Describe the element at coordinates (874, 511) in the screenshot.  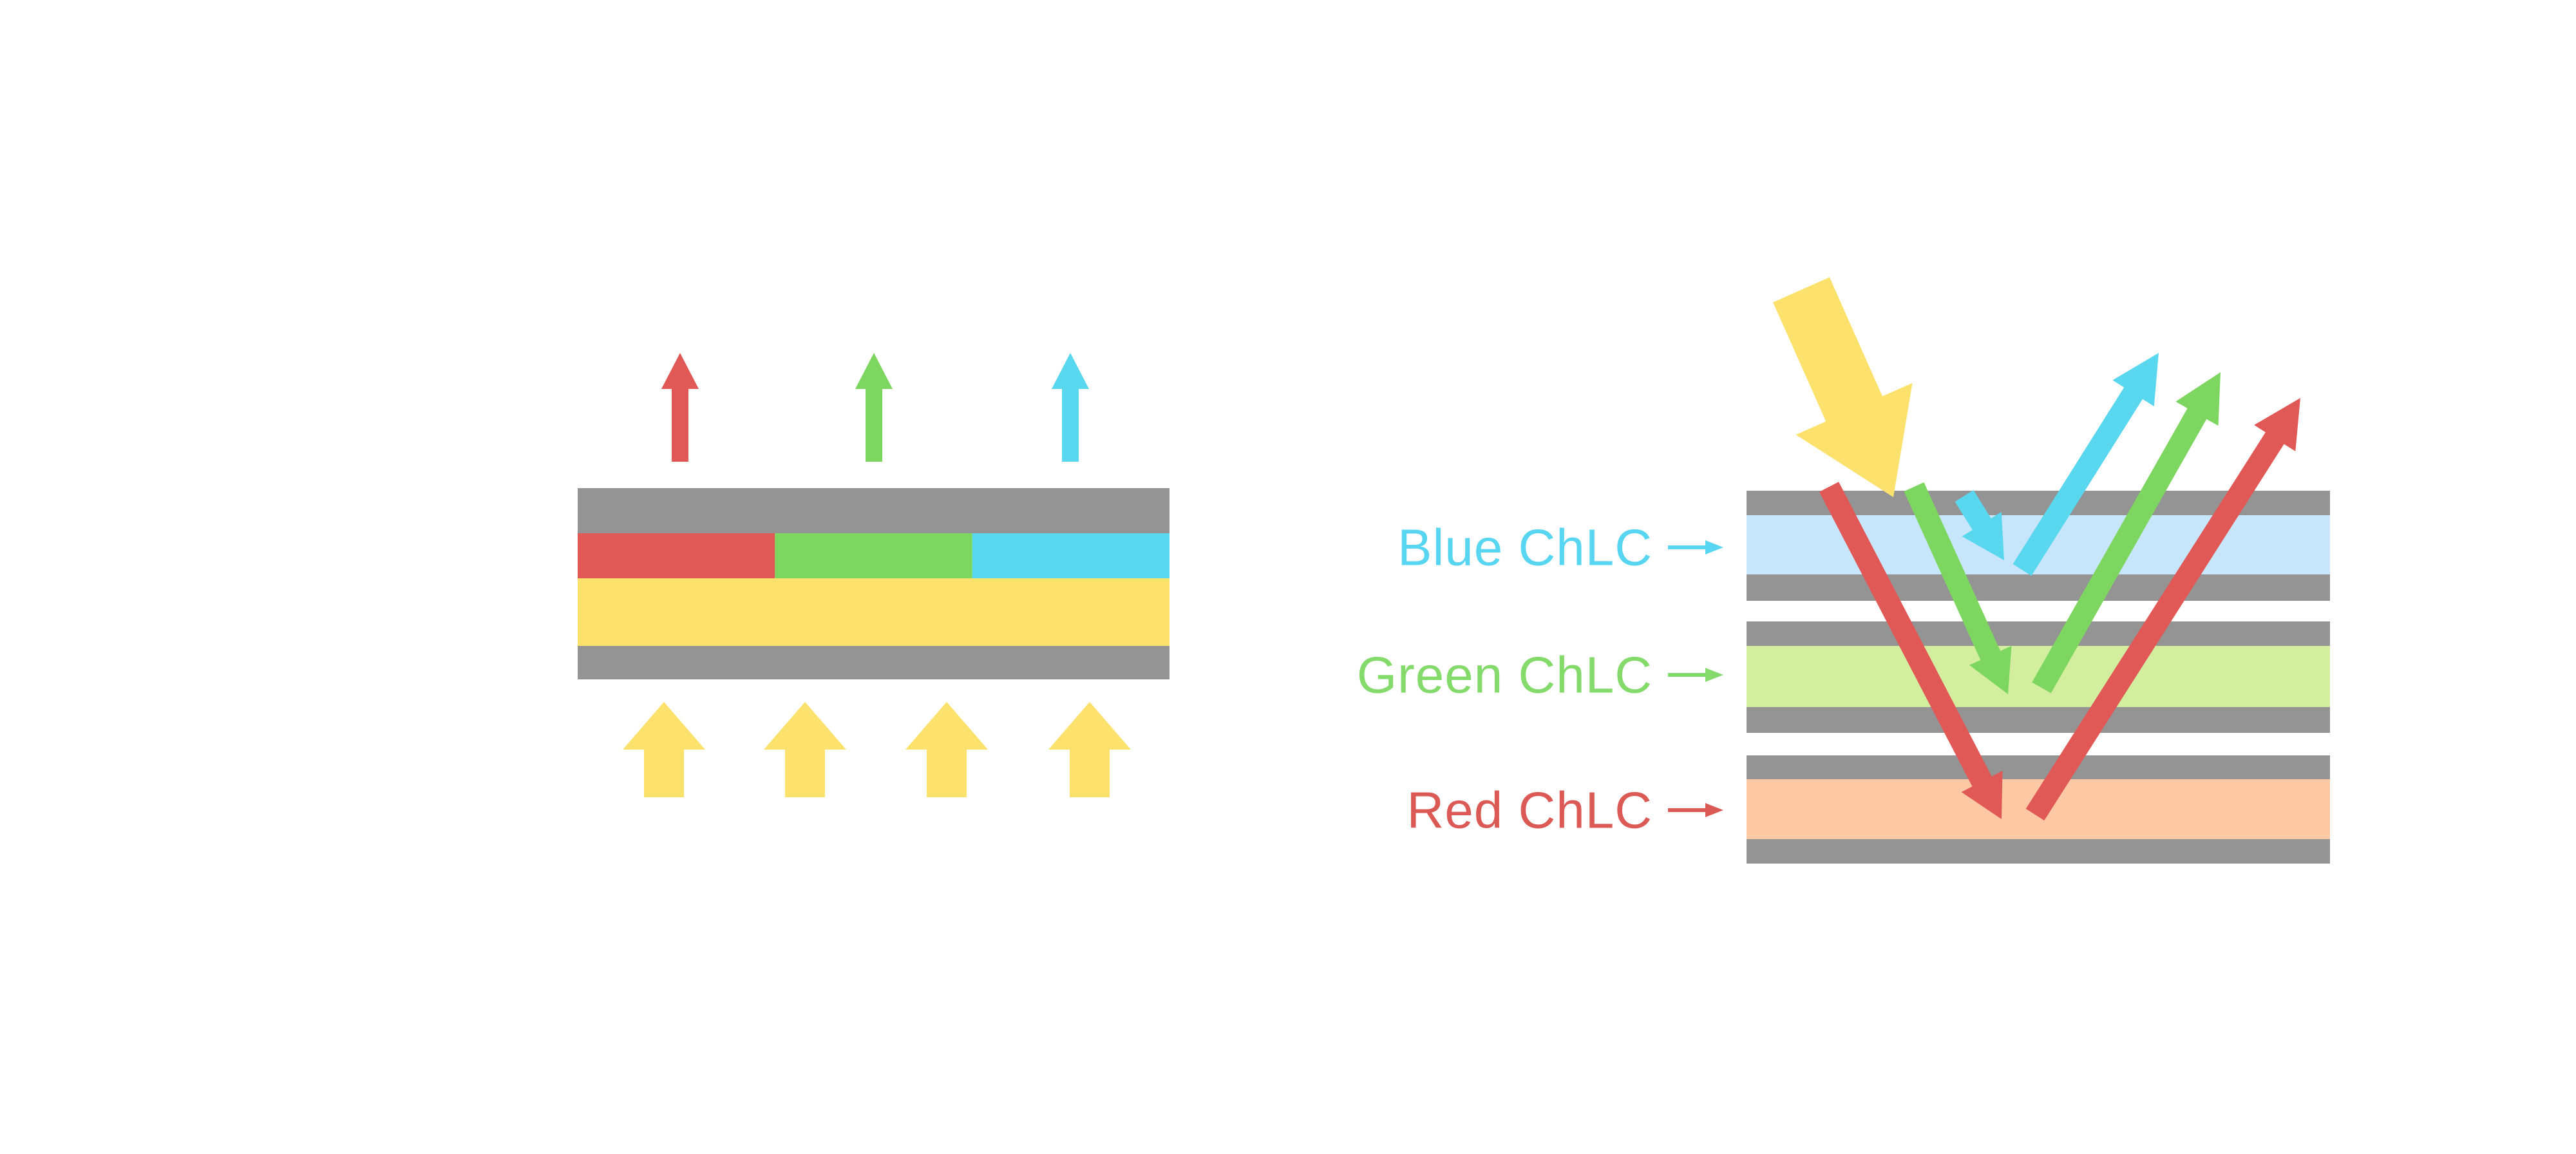
I see `left-top-substrate-layer` at that location.